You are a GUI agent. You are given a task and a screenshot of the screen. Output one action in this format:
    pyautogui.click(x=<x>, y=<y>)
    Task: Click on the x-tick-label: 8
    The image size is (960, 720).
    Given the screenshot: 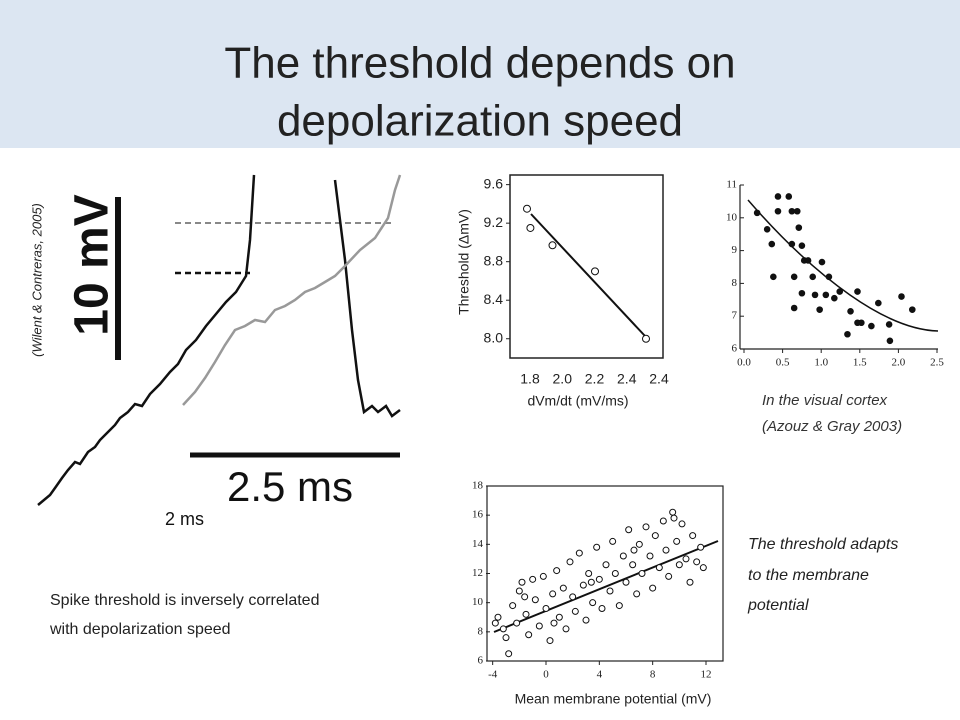 What is the action you would take?
    pyautogui.click(x=653, y=675)
    